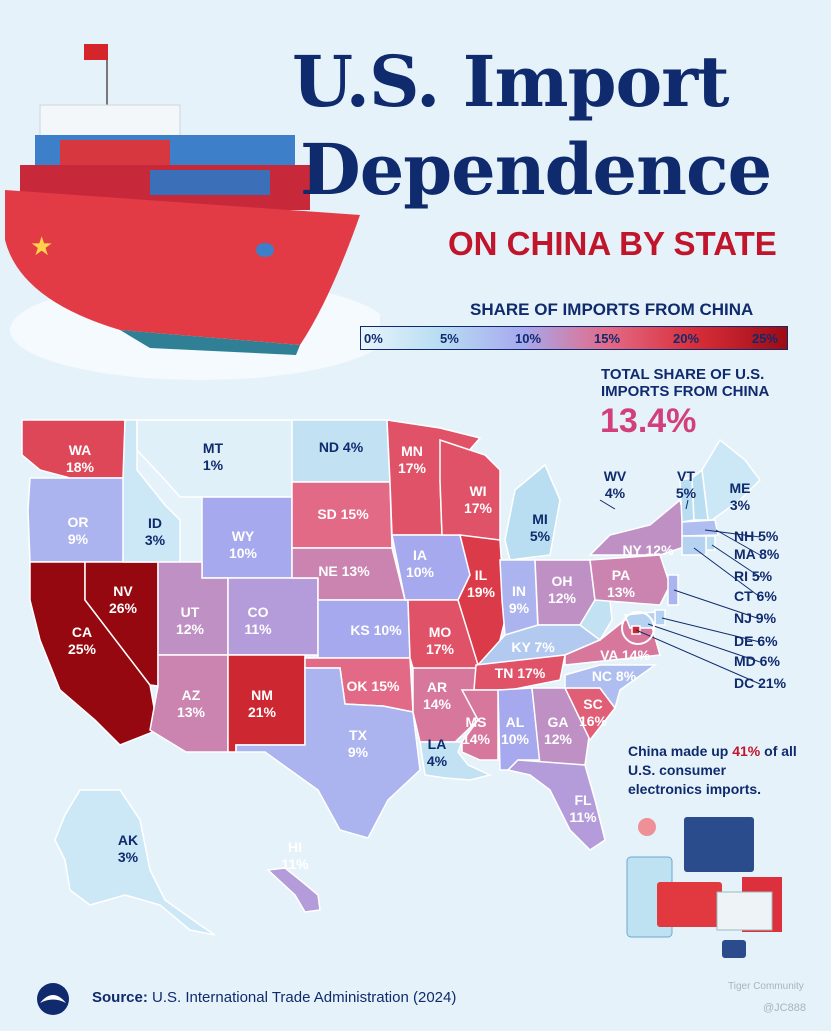 The height and width of the screenshot is (1031, 831). Describe the element at coordinates (344, 571) in the screenshot. I see `state-label: NE 13%` at that location.